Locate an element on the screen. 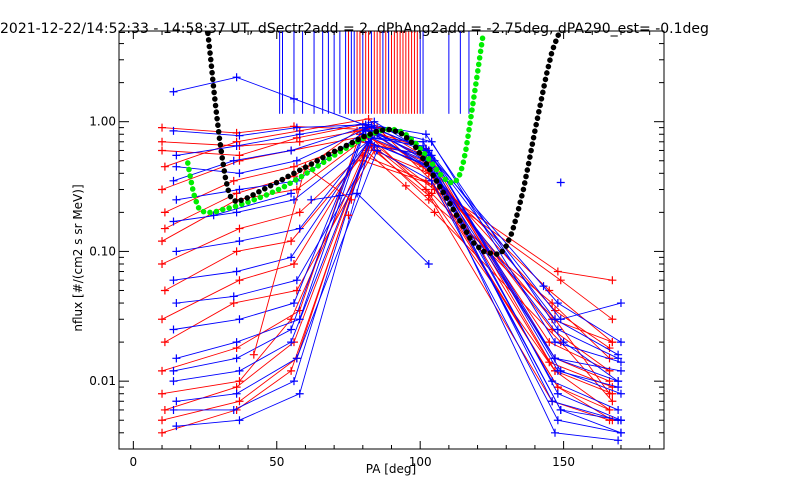  x-axis-label: PA [deg] is located at coordinates (391, 469).